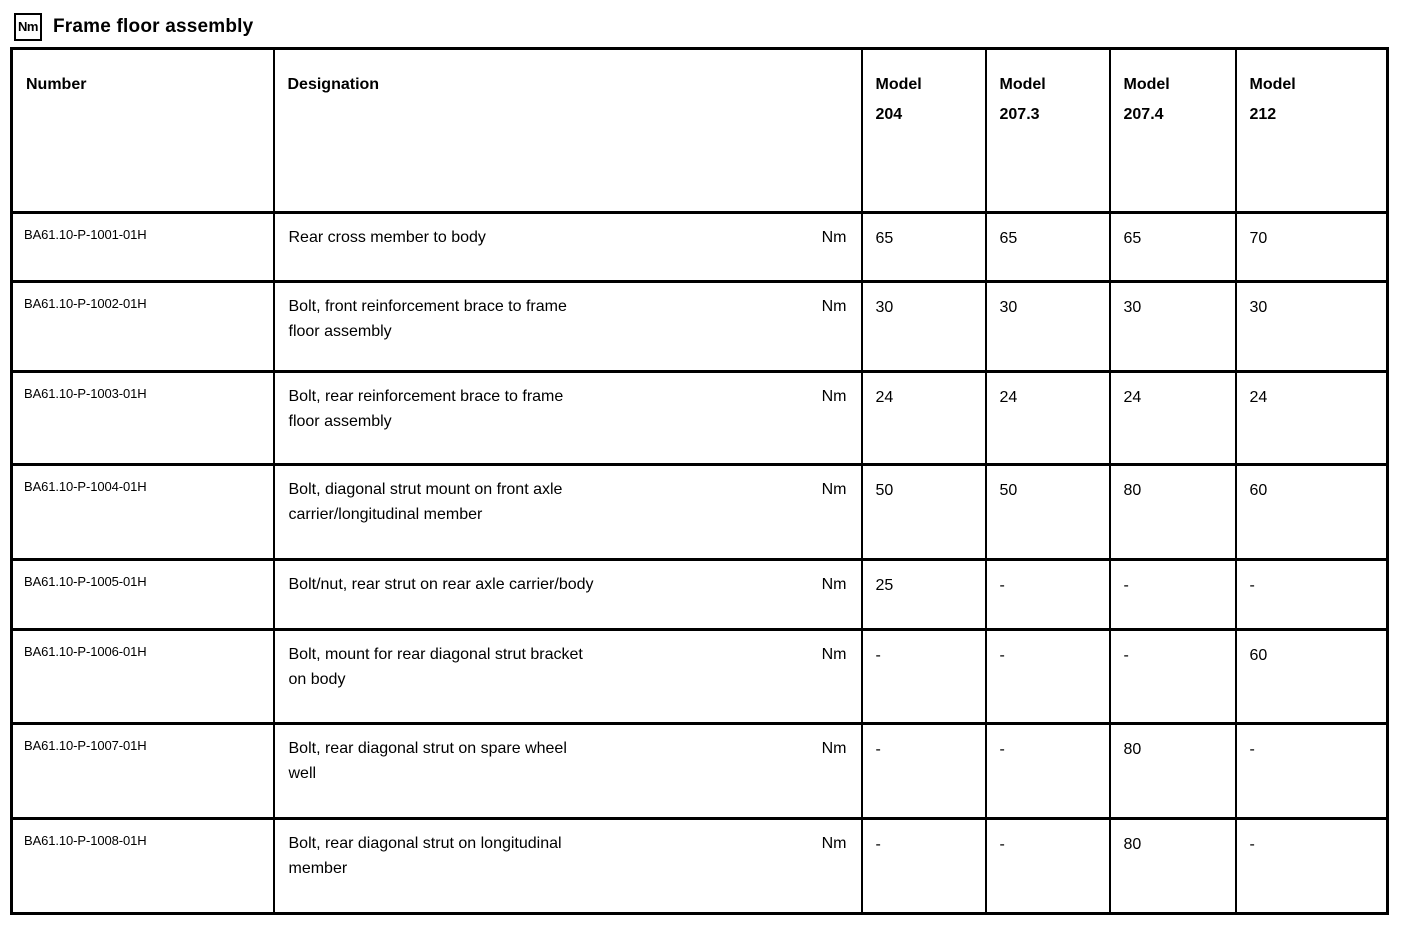 This screenshot has width=1408, height=936. Describe the element at coordinates (889, 114) in the screenshot. I see `model-code: 204` at that location.